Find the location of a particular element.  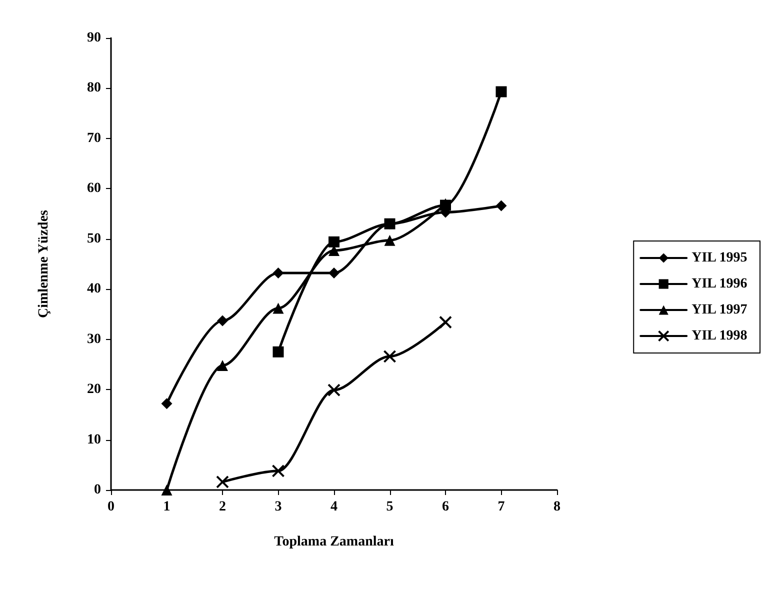

x-tick-label: 8 is located at coordinates (557, 507).